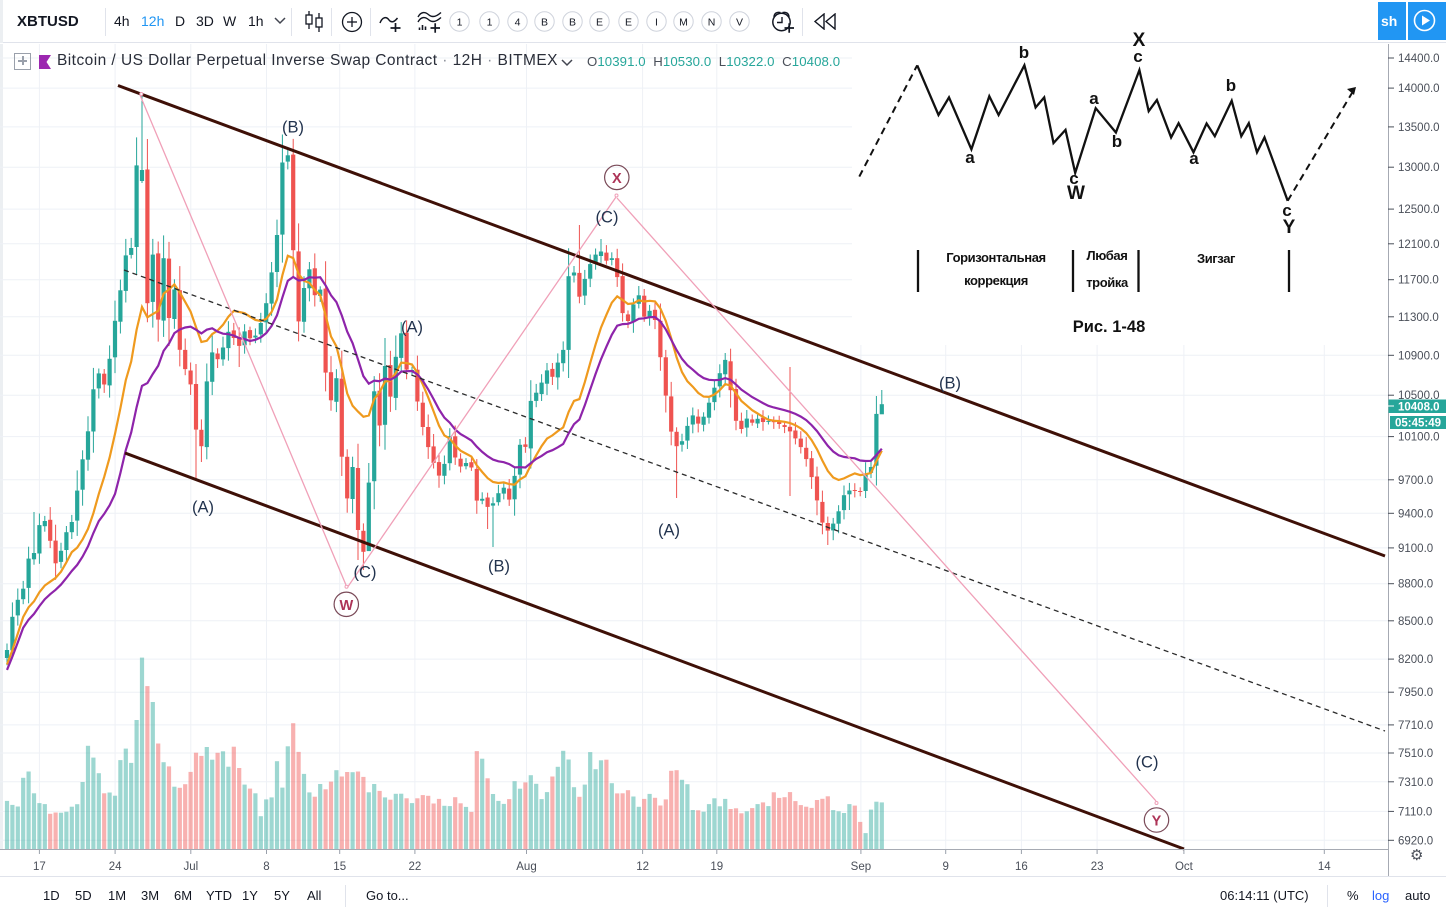  I want to click on svg-text: Sep, so click(861, 867).